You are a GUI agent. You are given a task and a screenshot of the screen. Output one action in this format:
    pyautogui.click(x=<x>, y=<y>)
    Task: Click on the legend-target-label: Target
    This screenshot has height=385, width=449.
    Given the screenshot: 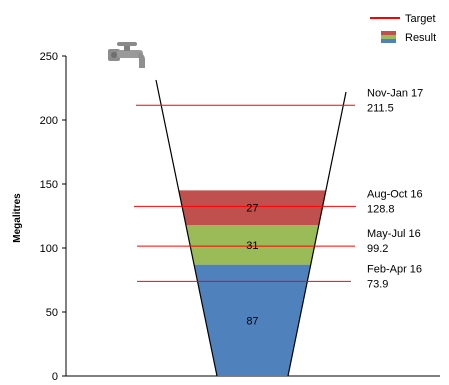 What is the action you would take?
    pyautogui.click(x=420, y=19)
    